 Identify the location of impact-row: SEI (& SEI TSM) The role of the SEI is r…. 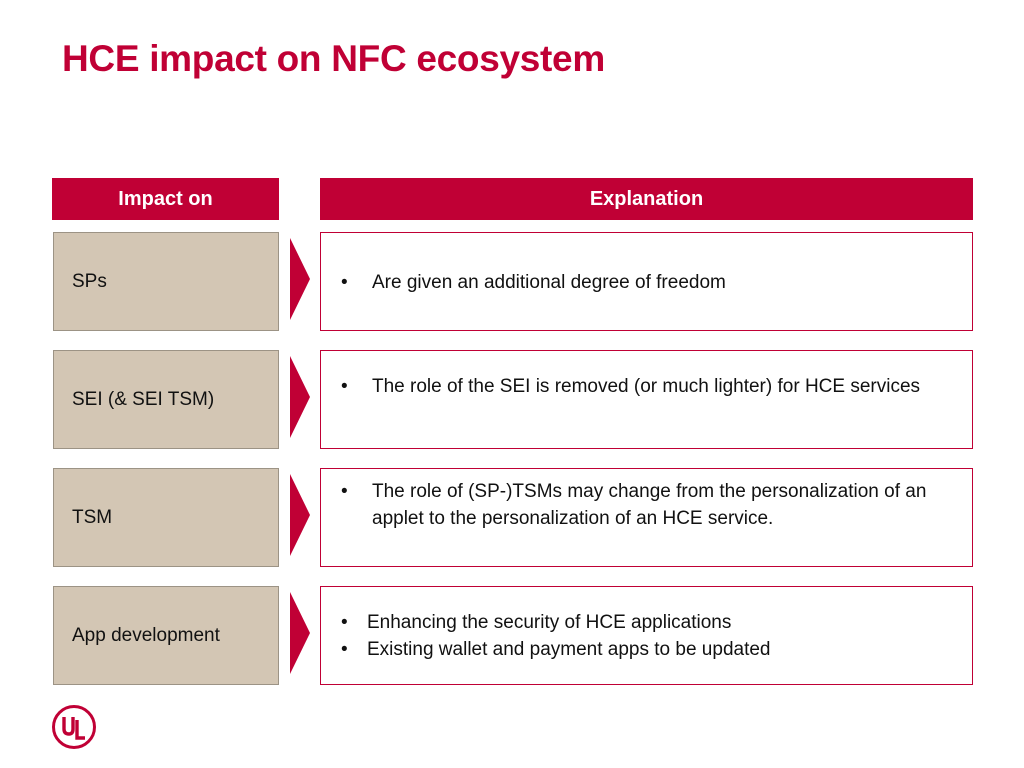
(512, 399).